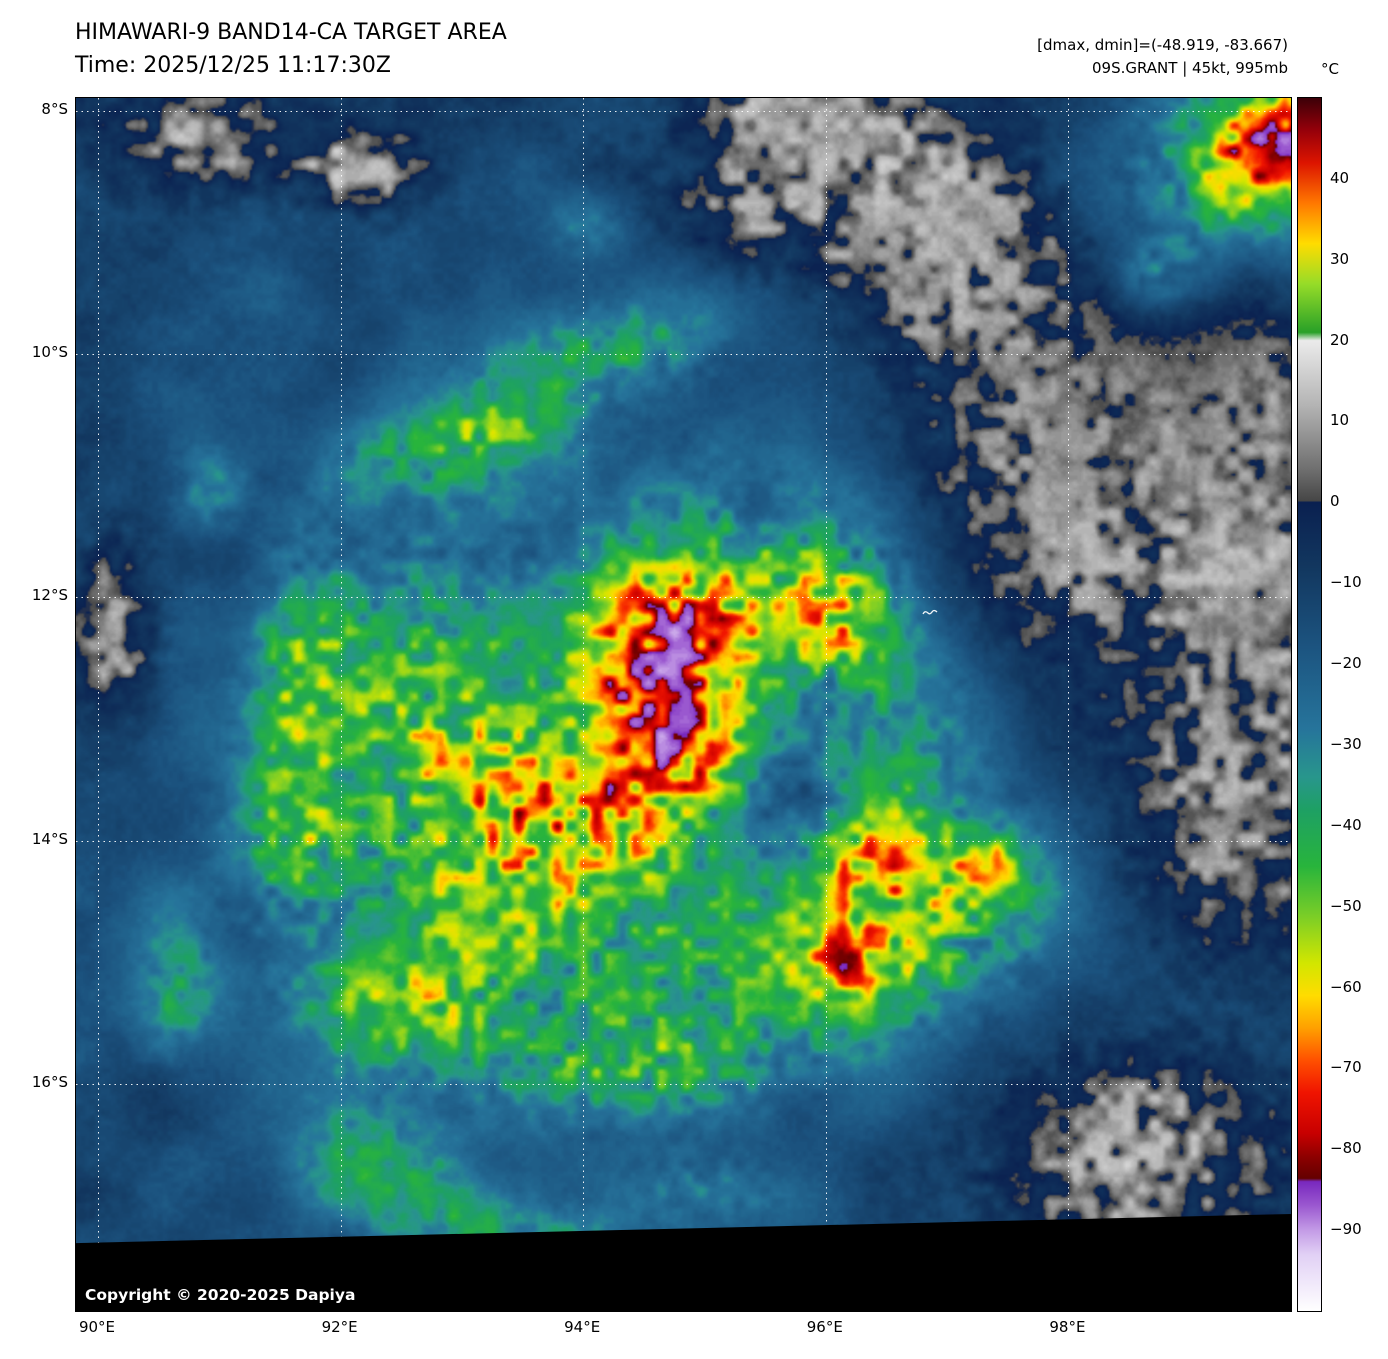 Image resolution: width=1388 pixels, height=1359 pixels. Describe the element at coordinates (291, 32) in the screenshot. I see `page-title: HIMAWARI-9 BAND14-CA TARGET AREA` at that location.